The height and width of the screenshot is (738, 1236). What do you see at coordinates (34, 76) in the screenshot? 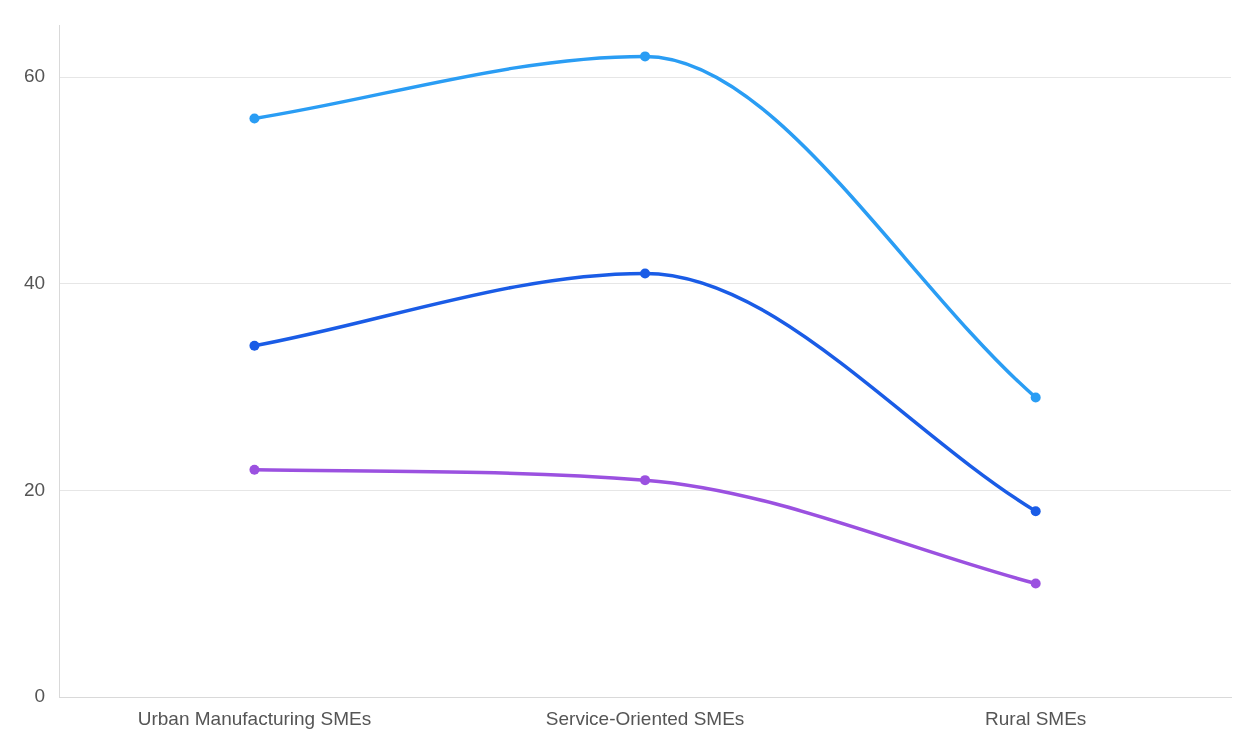
I see `y-tick-label: 60` at bounding box center [34, 76].